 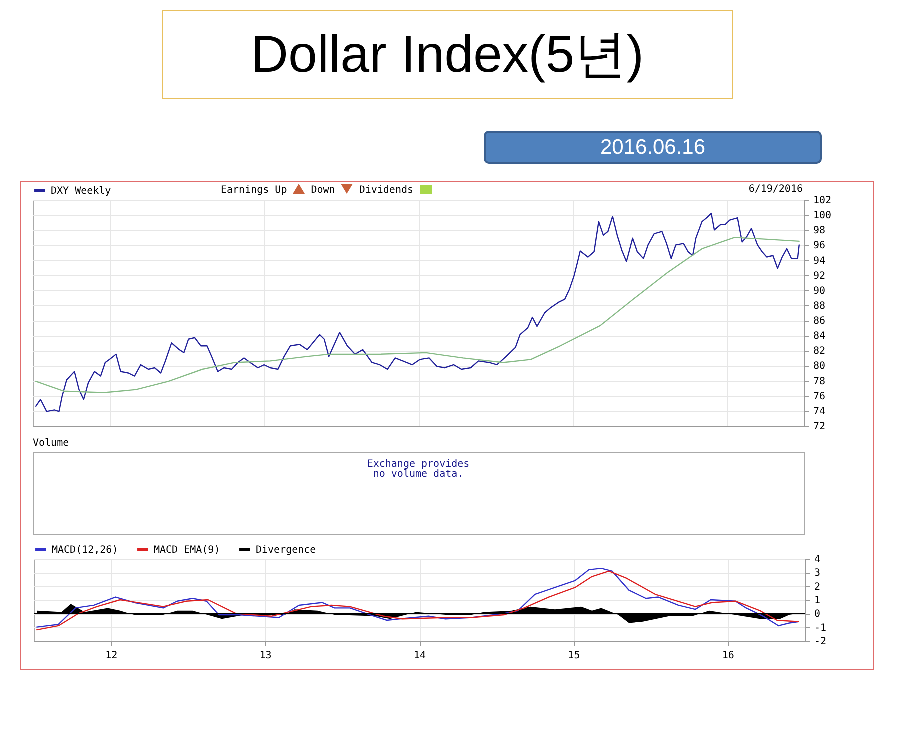 What do you see at coordinates (775, 189) in the screenshot?
I see `text: 6/19/2016` at bounding box center [775, 189].